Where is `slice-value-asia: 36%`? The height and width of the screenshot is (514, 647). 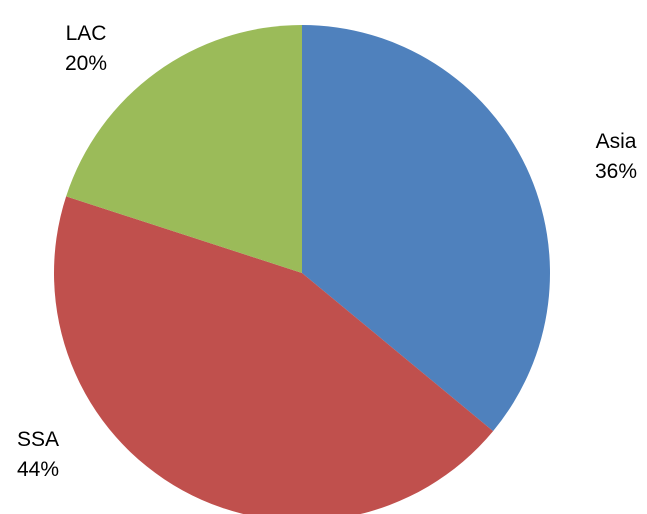 slice-value-asia: 36% is located at coordinates (616, 171).